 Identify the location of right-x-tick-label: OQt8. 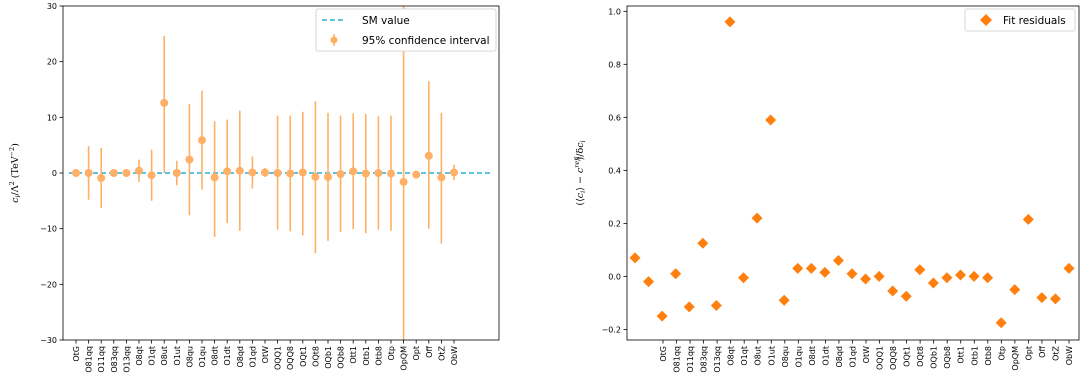
(920, 356).